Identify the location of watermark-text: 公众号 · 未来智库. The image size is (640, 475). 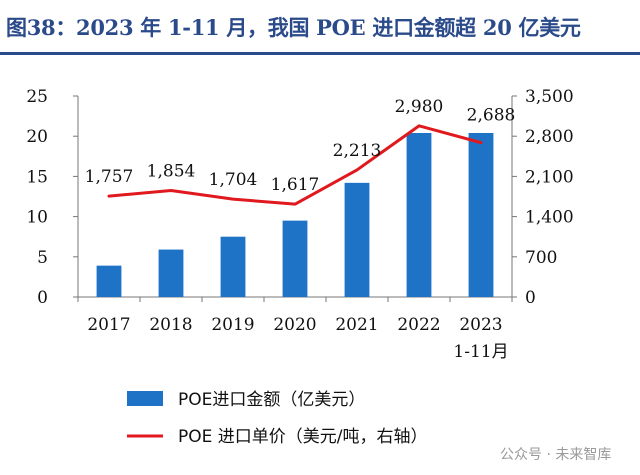
(555, 455).